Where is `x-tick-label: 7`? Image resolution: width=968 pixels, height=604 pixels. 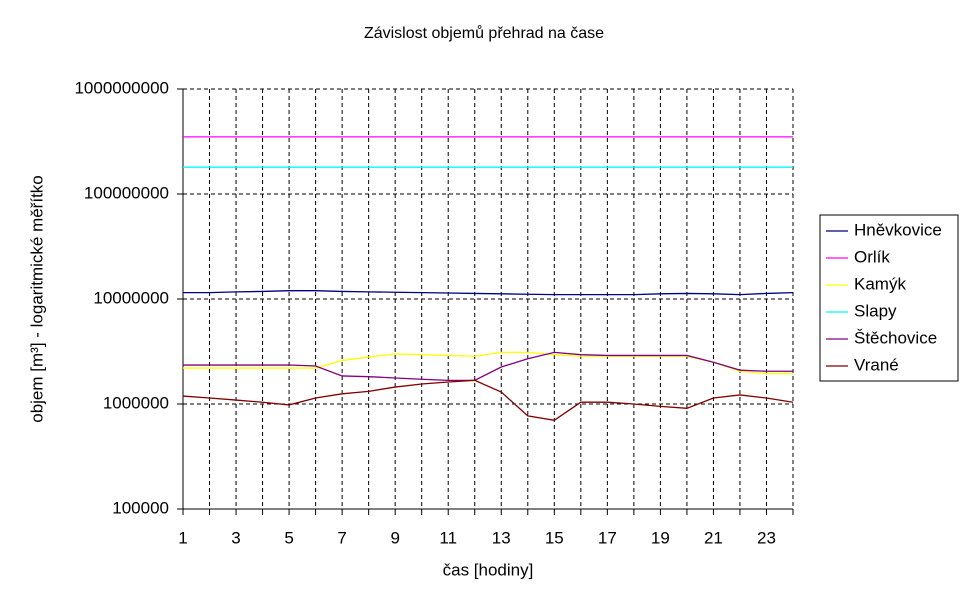
x-tick-label: 7 is located at coordinates (341, 537).